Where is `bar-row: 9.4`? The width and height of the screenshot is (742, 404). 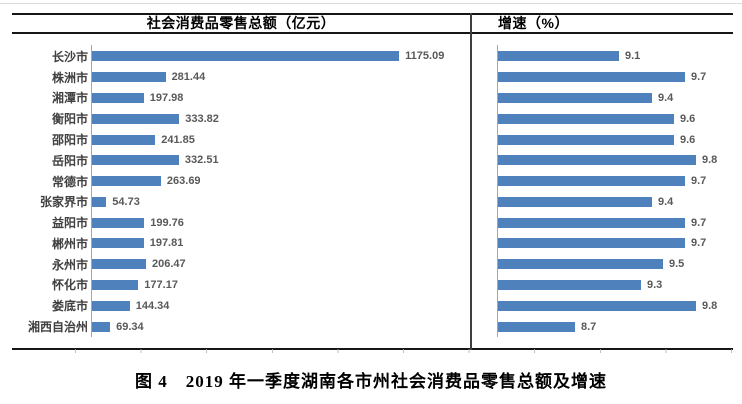
bar-row: 9.4 is located at coordinates (619, 98).